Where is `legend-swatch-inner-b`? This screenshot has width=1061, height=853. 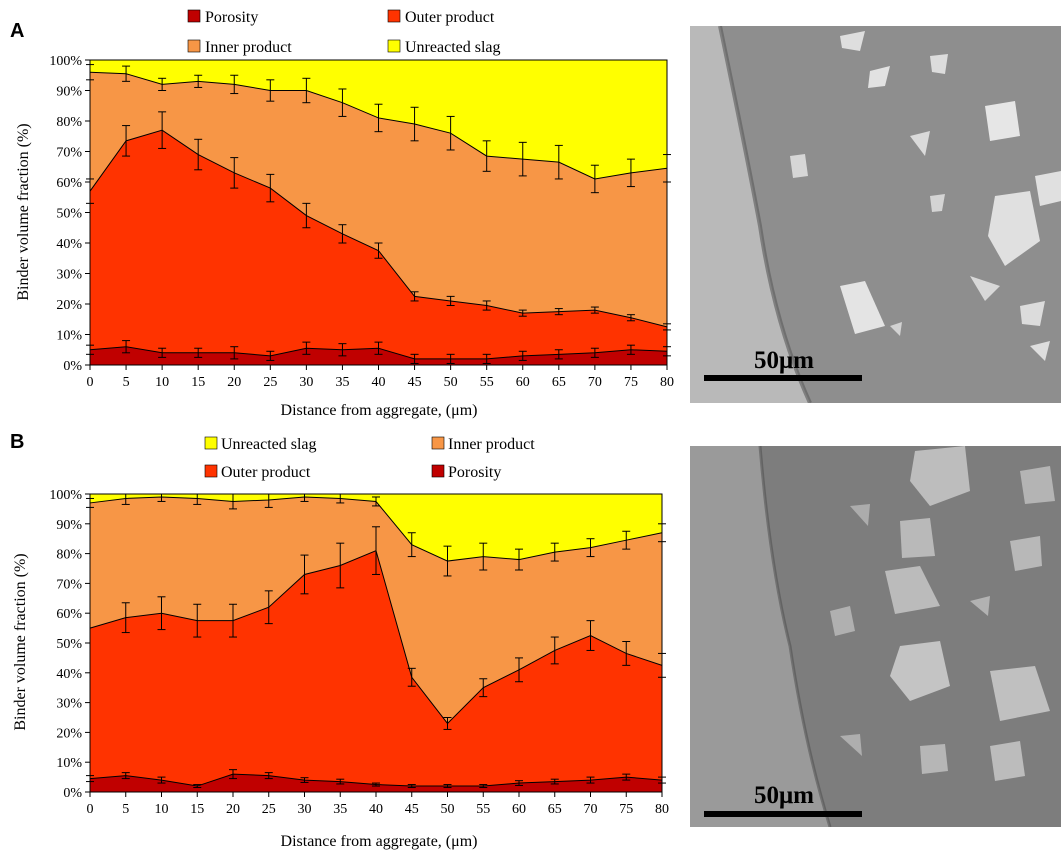
legend-swatch-inner-b is located at coordinates (438, 443).